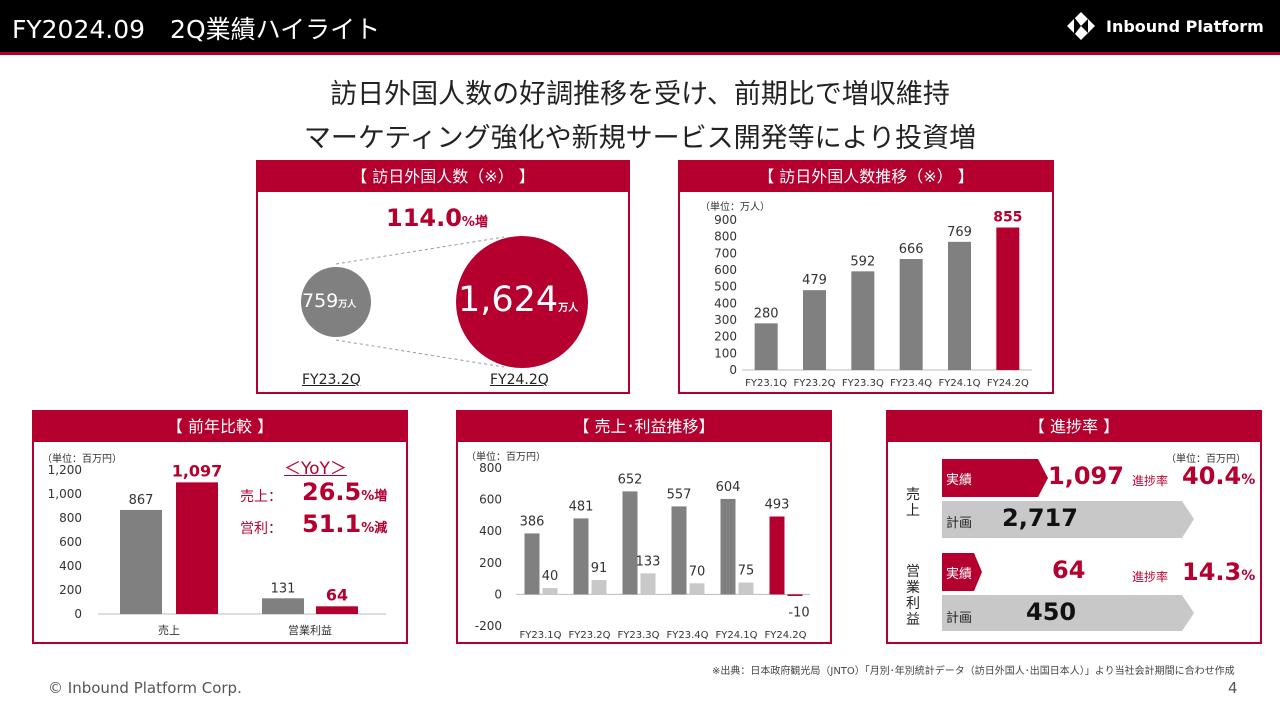 The height and width of the screenshot is (720, 1280). I want to click on bar-value-label: 386, so click(532, 521).